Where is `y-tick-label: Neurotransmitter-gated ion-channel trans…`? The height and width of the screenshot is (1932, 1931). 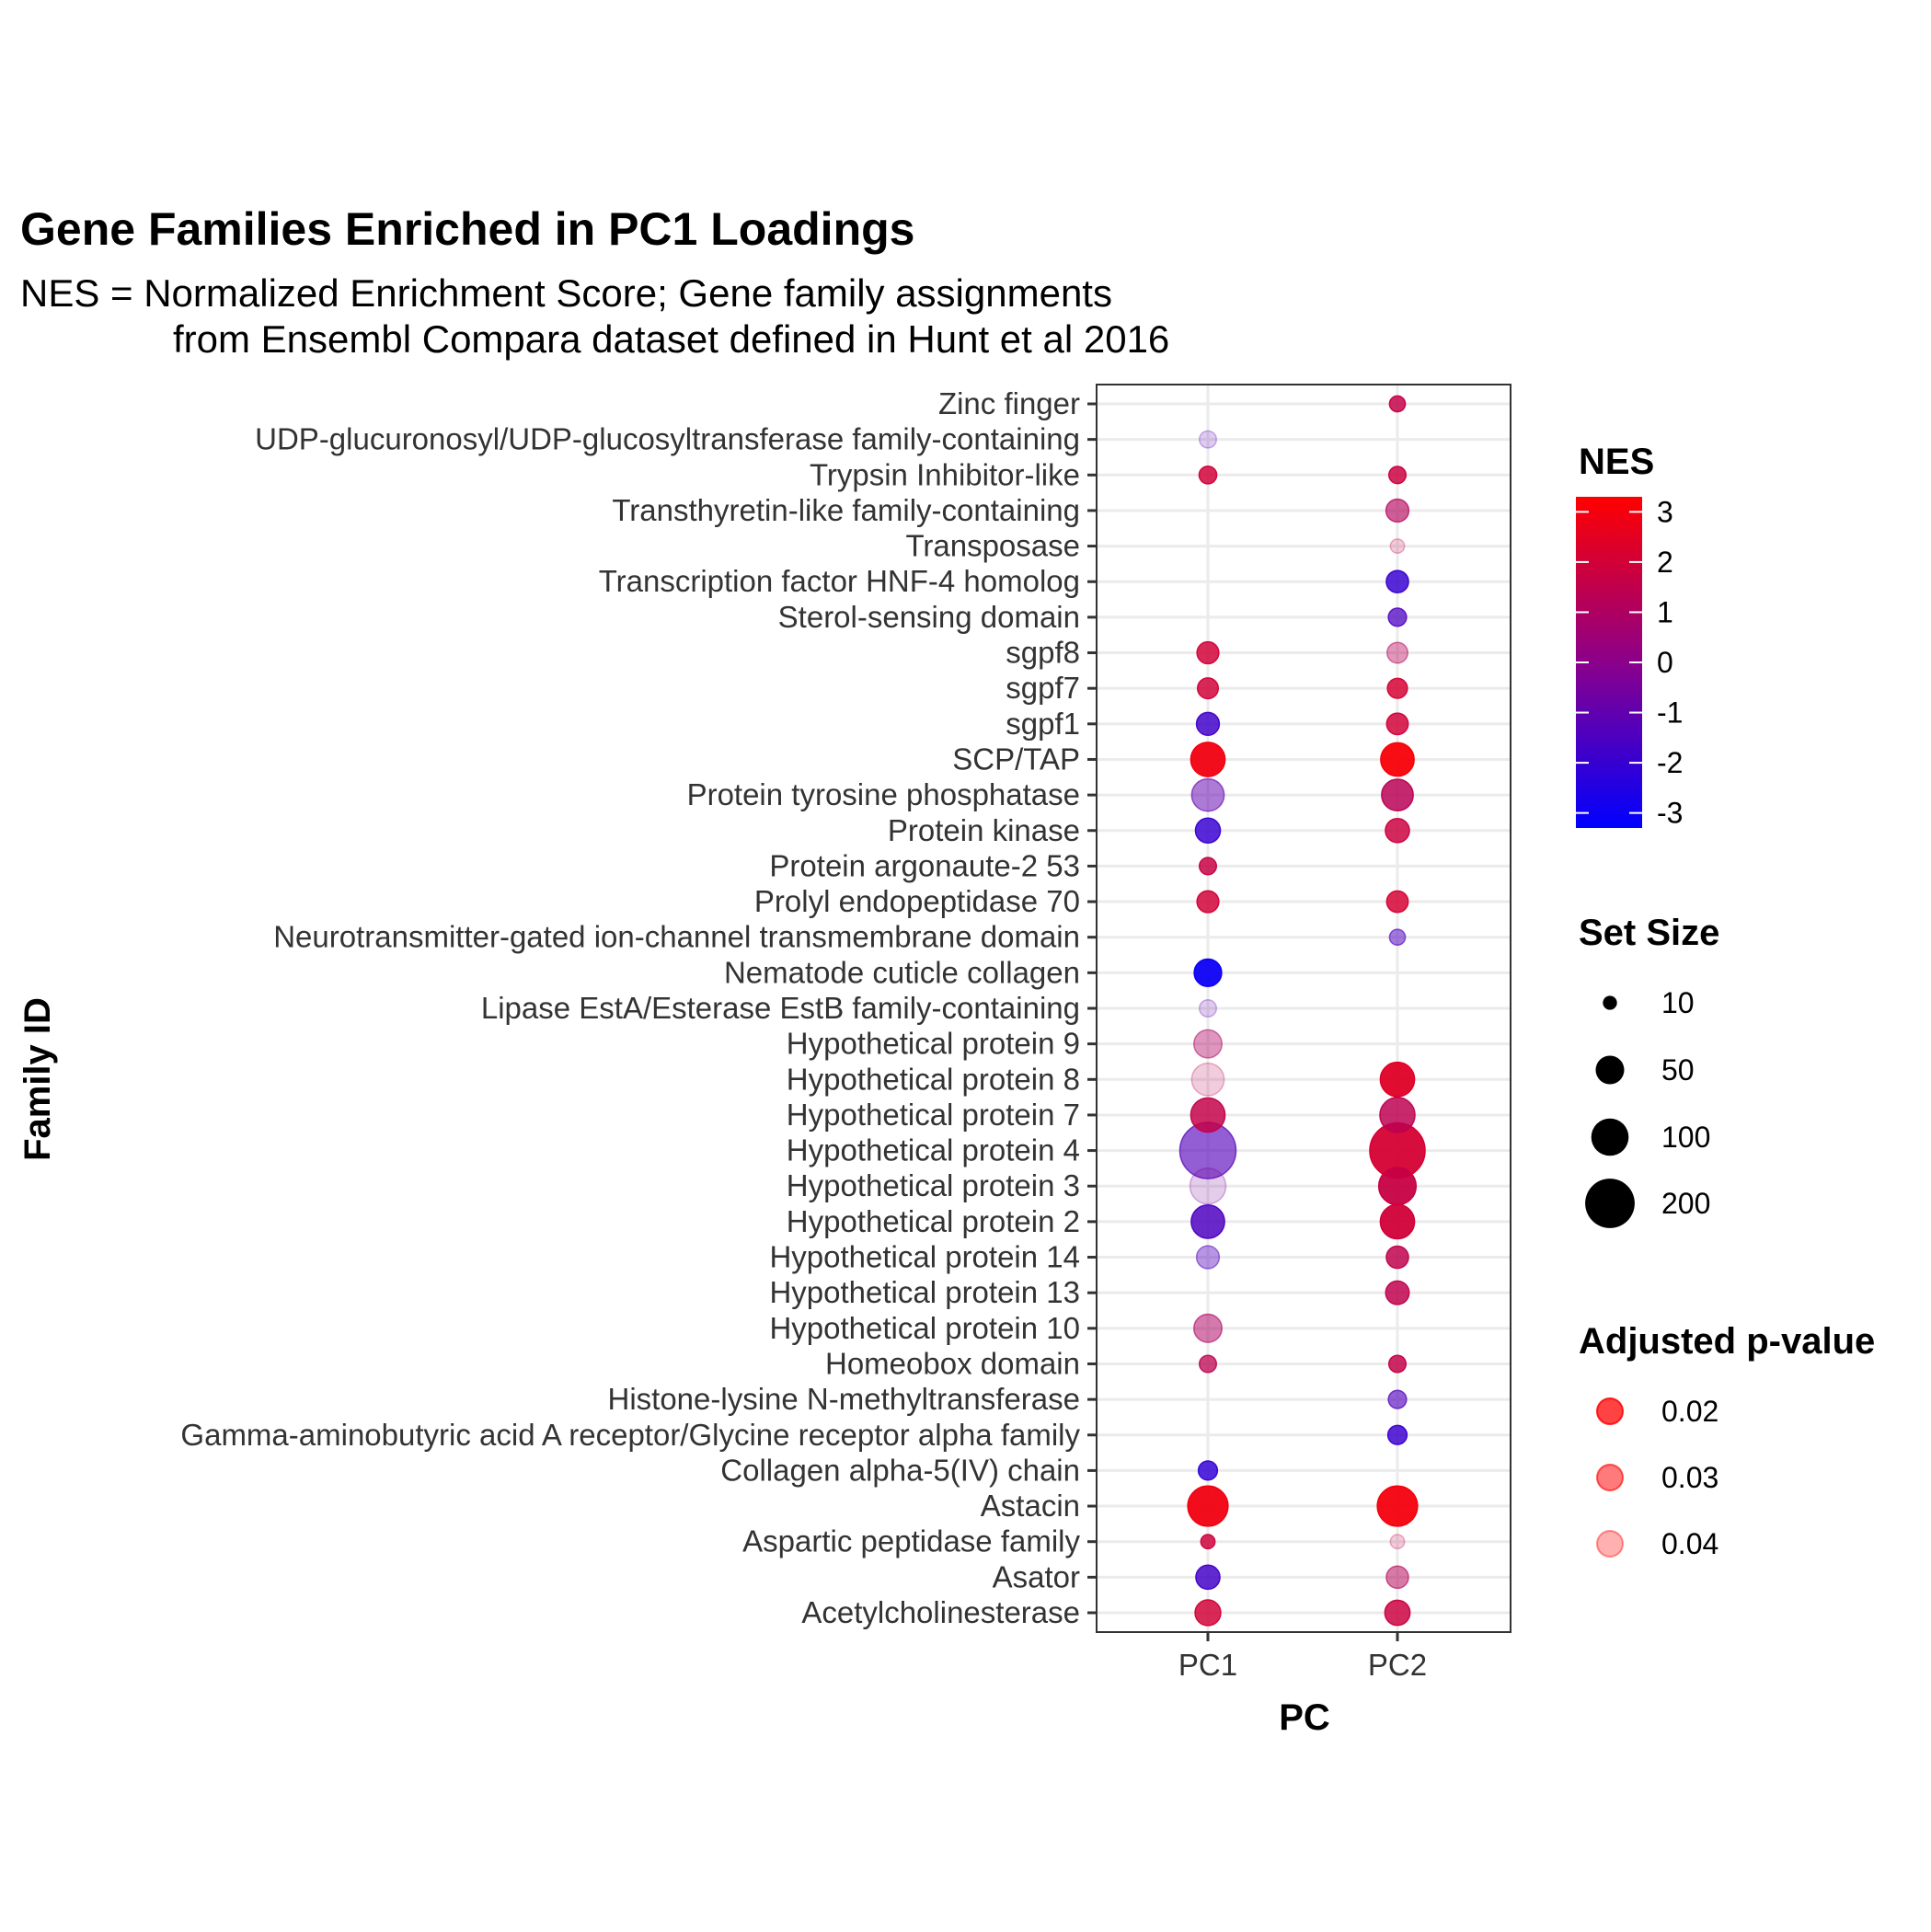
y-tick-label: Neurotransmitter-gated ion-channel trans… is located at coordinates (677, 937).